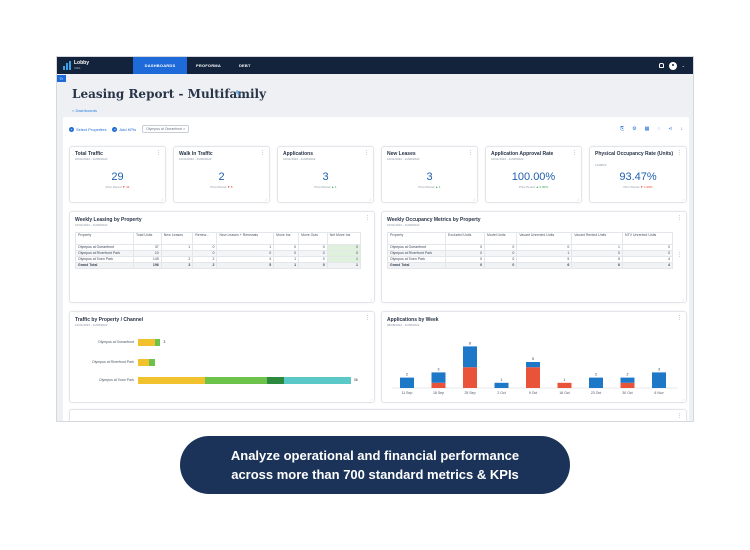  What do you see at coordinates (104, 265) in the screenshot?
I see `table-cell: Grand Total` at bounding box center [104, 265].